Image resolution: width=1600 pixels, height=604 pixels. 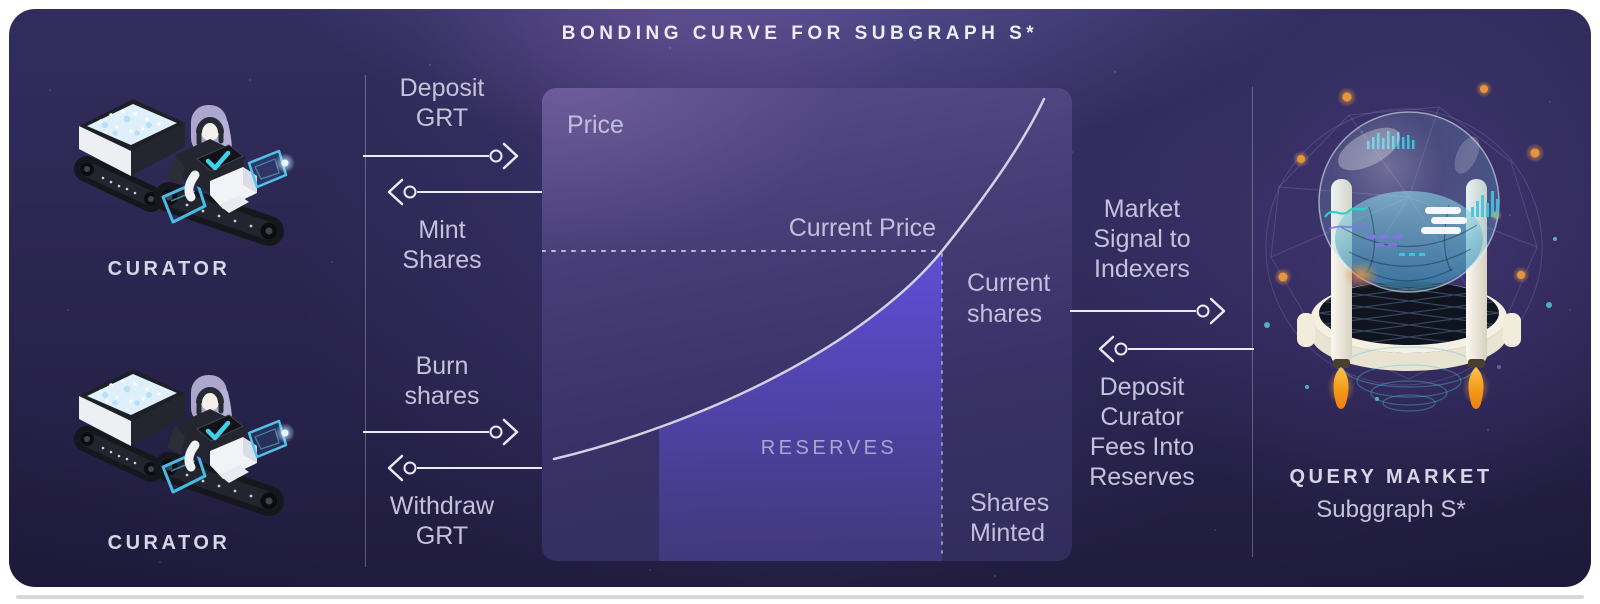 I want to click on flow-label-market-signal: Market Signal to Indexers, so click(x=1142, y=239).